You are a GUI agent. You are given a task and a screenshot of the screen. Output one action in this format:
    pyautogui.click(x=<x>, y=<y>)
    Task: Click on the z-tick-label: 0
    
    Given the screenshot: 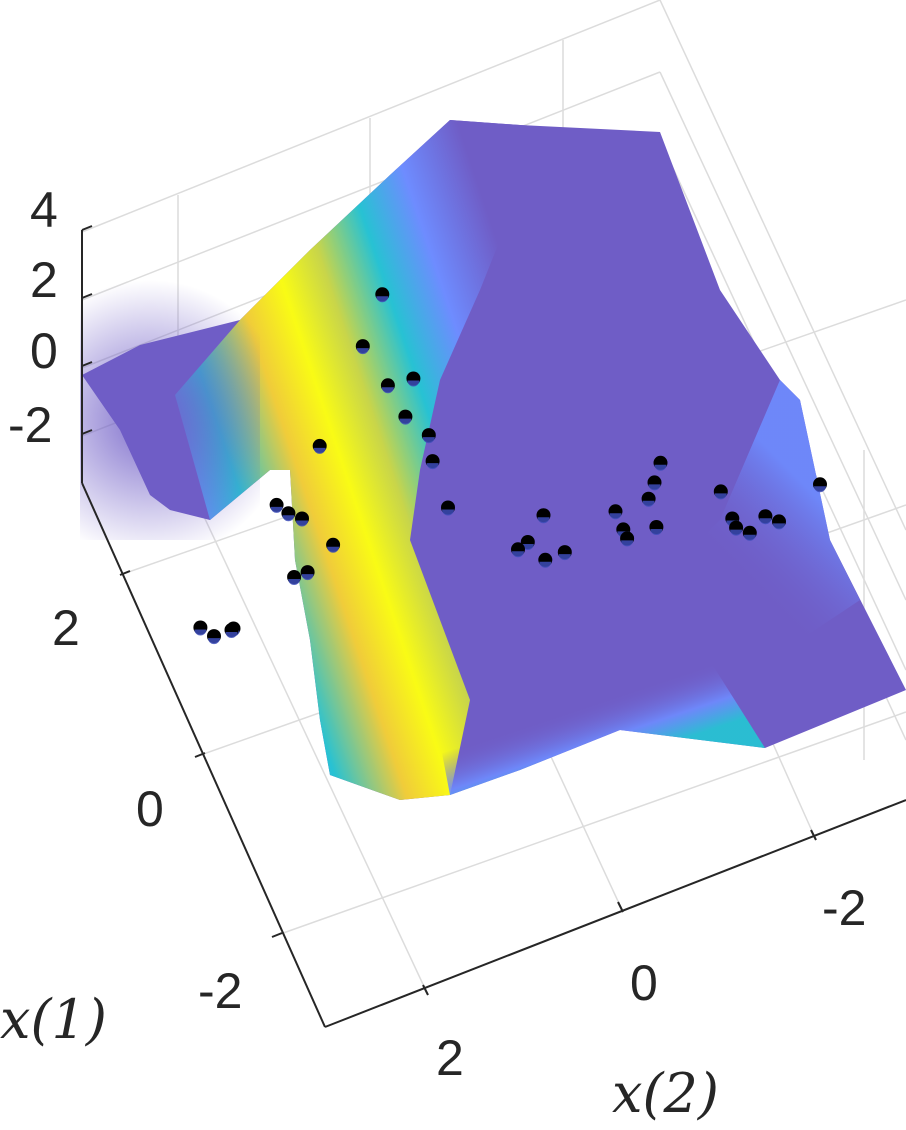 What is the action you would take?
    pyautogui.click(x=44, y=351)
    